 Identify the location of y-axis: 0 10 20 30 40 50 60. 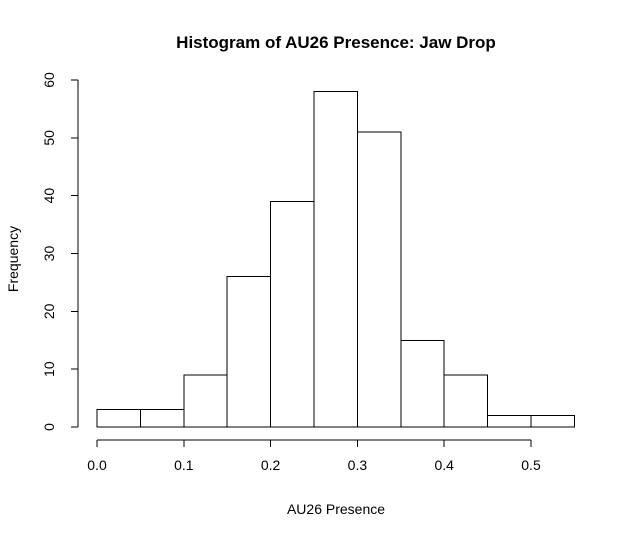
(60, 251).